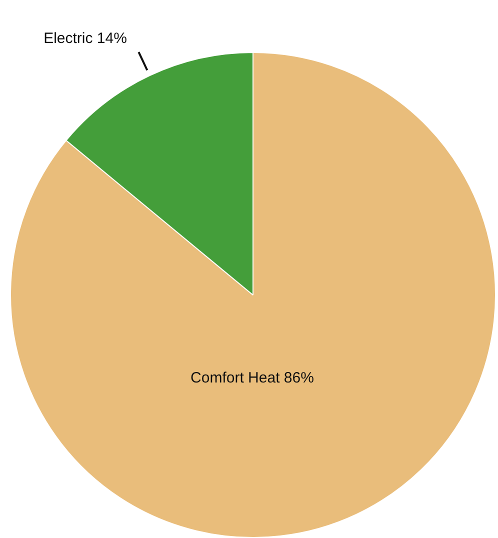 The image size is (498, 538). Describe the element at coordinates (85, 38) in the screenshot. I see `slice-label: Electric 14%` at that location.